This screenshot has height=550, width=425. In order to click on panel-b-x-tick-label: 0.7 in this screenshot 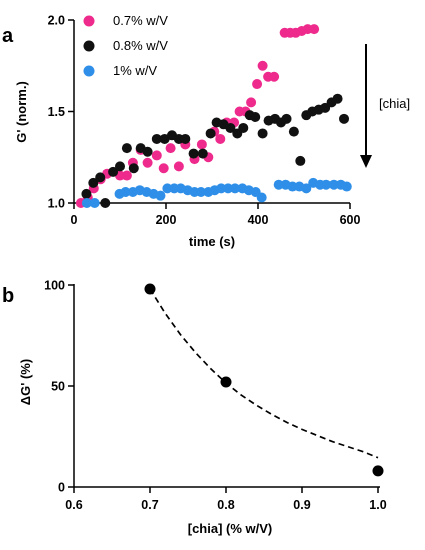, I will do `click(149, 505)`.